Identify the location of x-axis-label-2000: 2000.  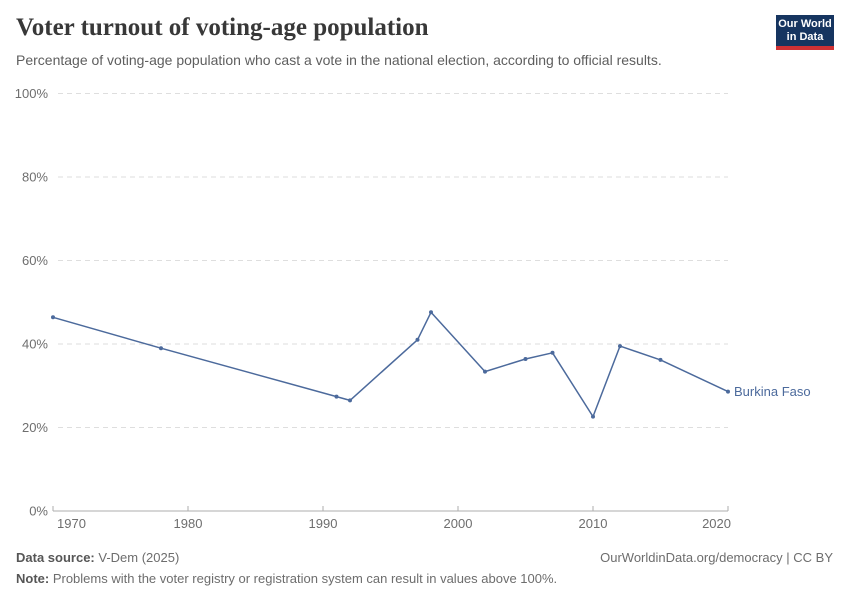
(458, 523).